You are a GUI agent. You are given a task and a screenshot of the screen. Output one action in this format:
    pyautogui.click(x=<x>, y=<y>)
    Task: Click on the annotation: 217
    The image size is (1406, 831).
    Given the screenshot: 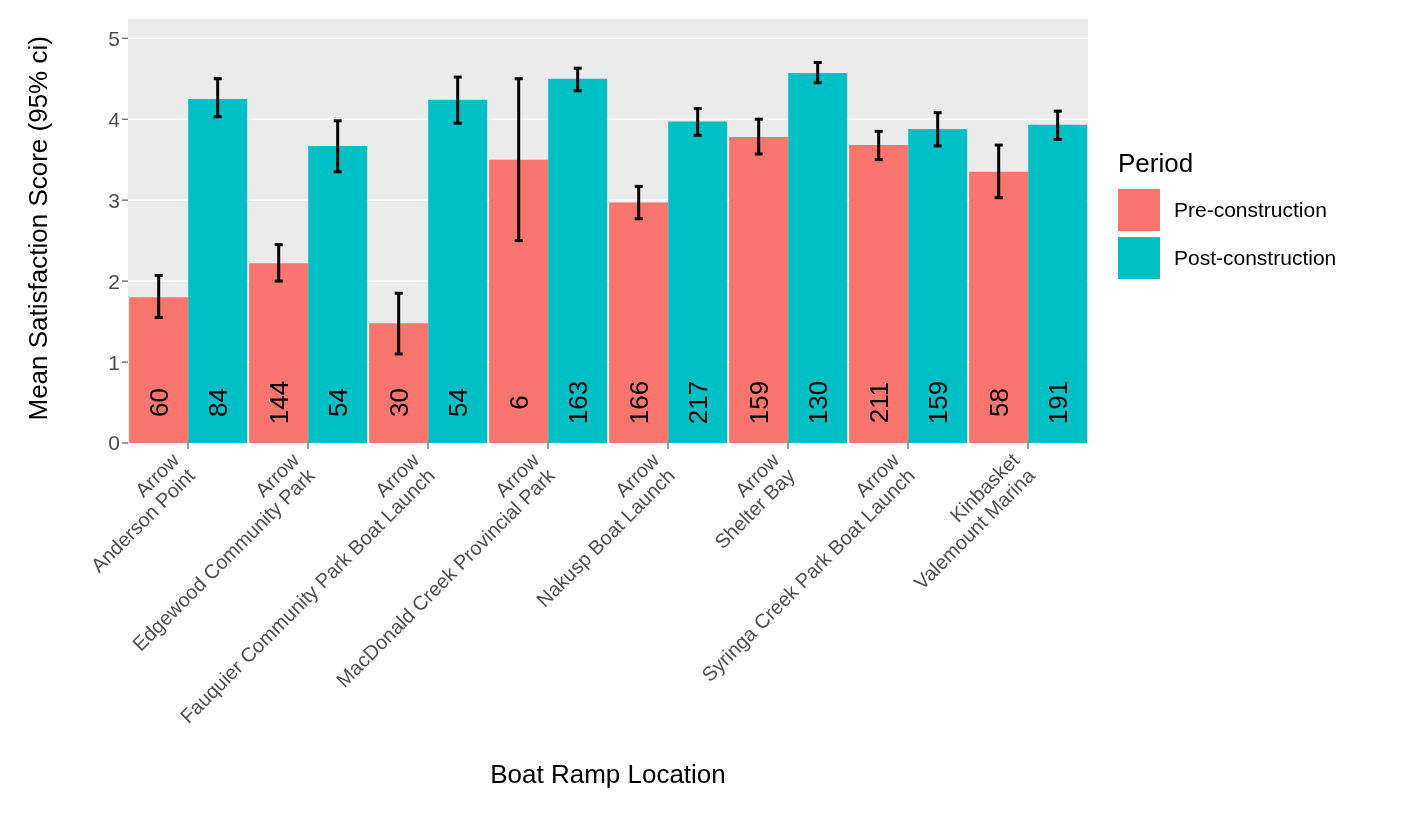 What is the action you would take?
    pyautogui.click(x=697, y=402)
    